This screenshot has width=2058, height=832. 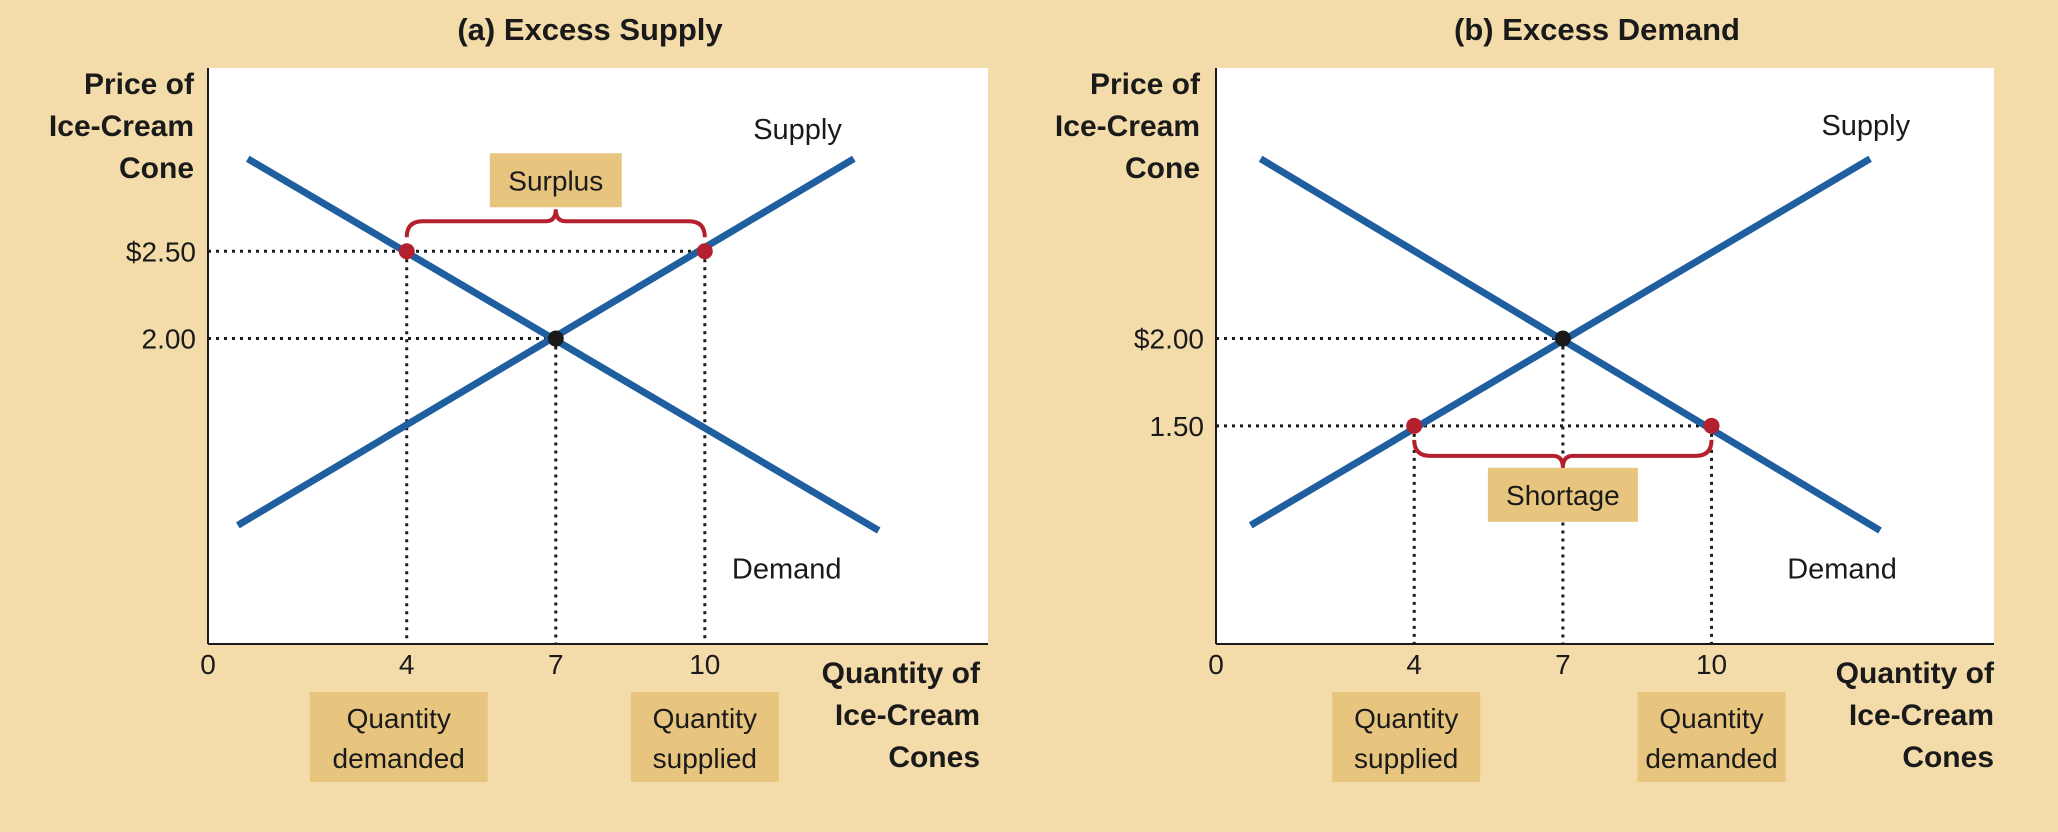 What do you see at coordinates (1711, 758) in the screenshot?
I see `qty-box-text-1-1-1: demanded` at bounding box center [1711, 758].